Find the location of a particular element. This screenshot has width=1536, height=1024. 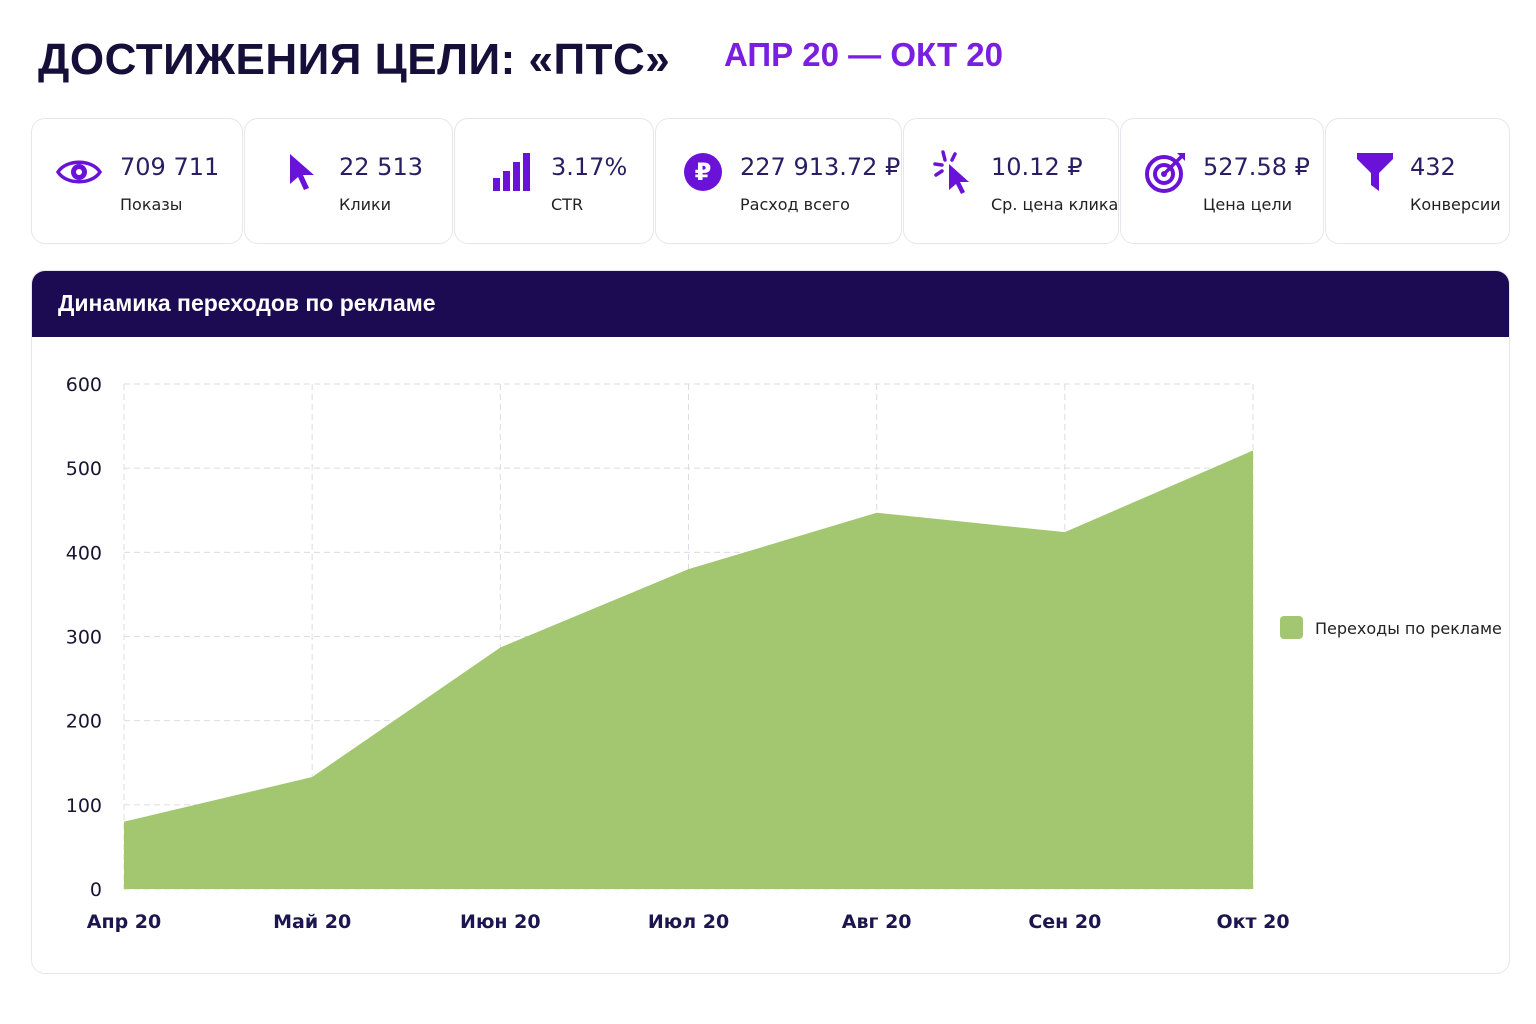

x-tick-label: Июн 20 is located at coordinates (500, 922).